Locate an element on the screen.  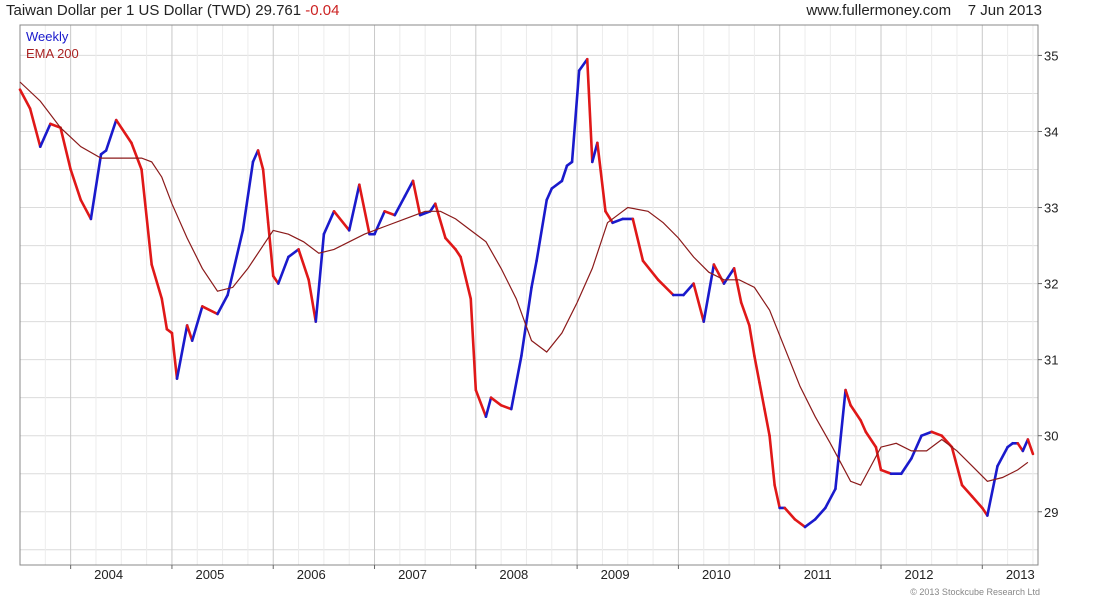
y-tick-label: 34 is located at coordinates (1051, 131).